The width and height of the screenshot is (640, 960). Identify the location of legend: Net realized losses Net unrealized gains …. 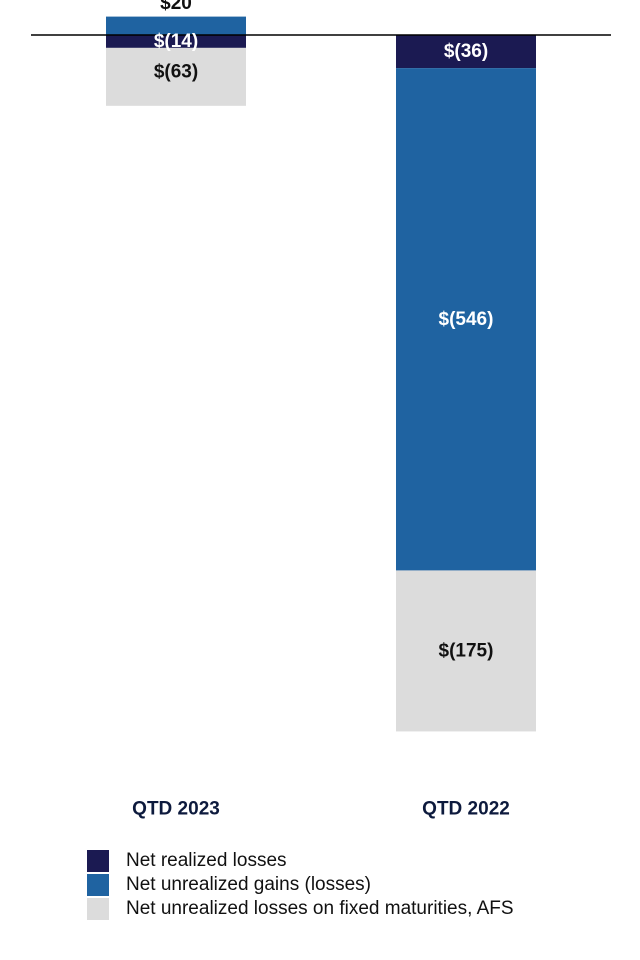
(300, 885).